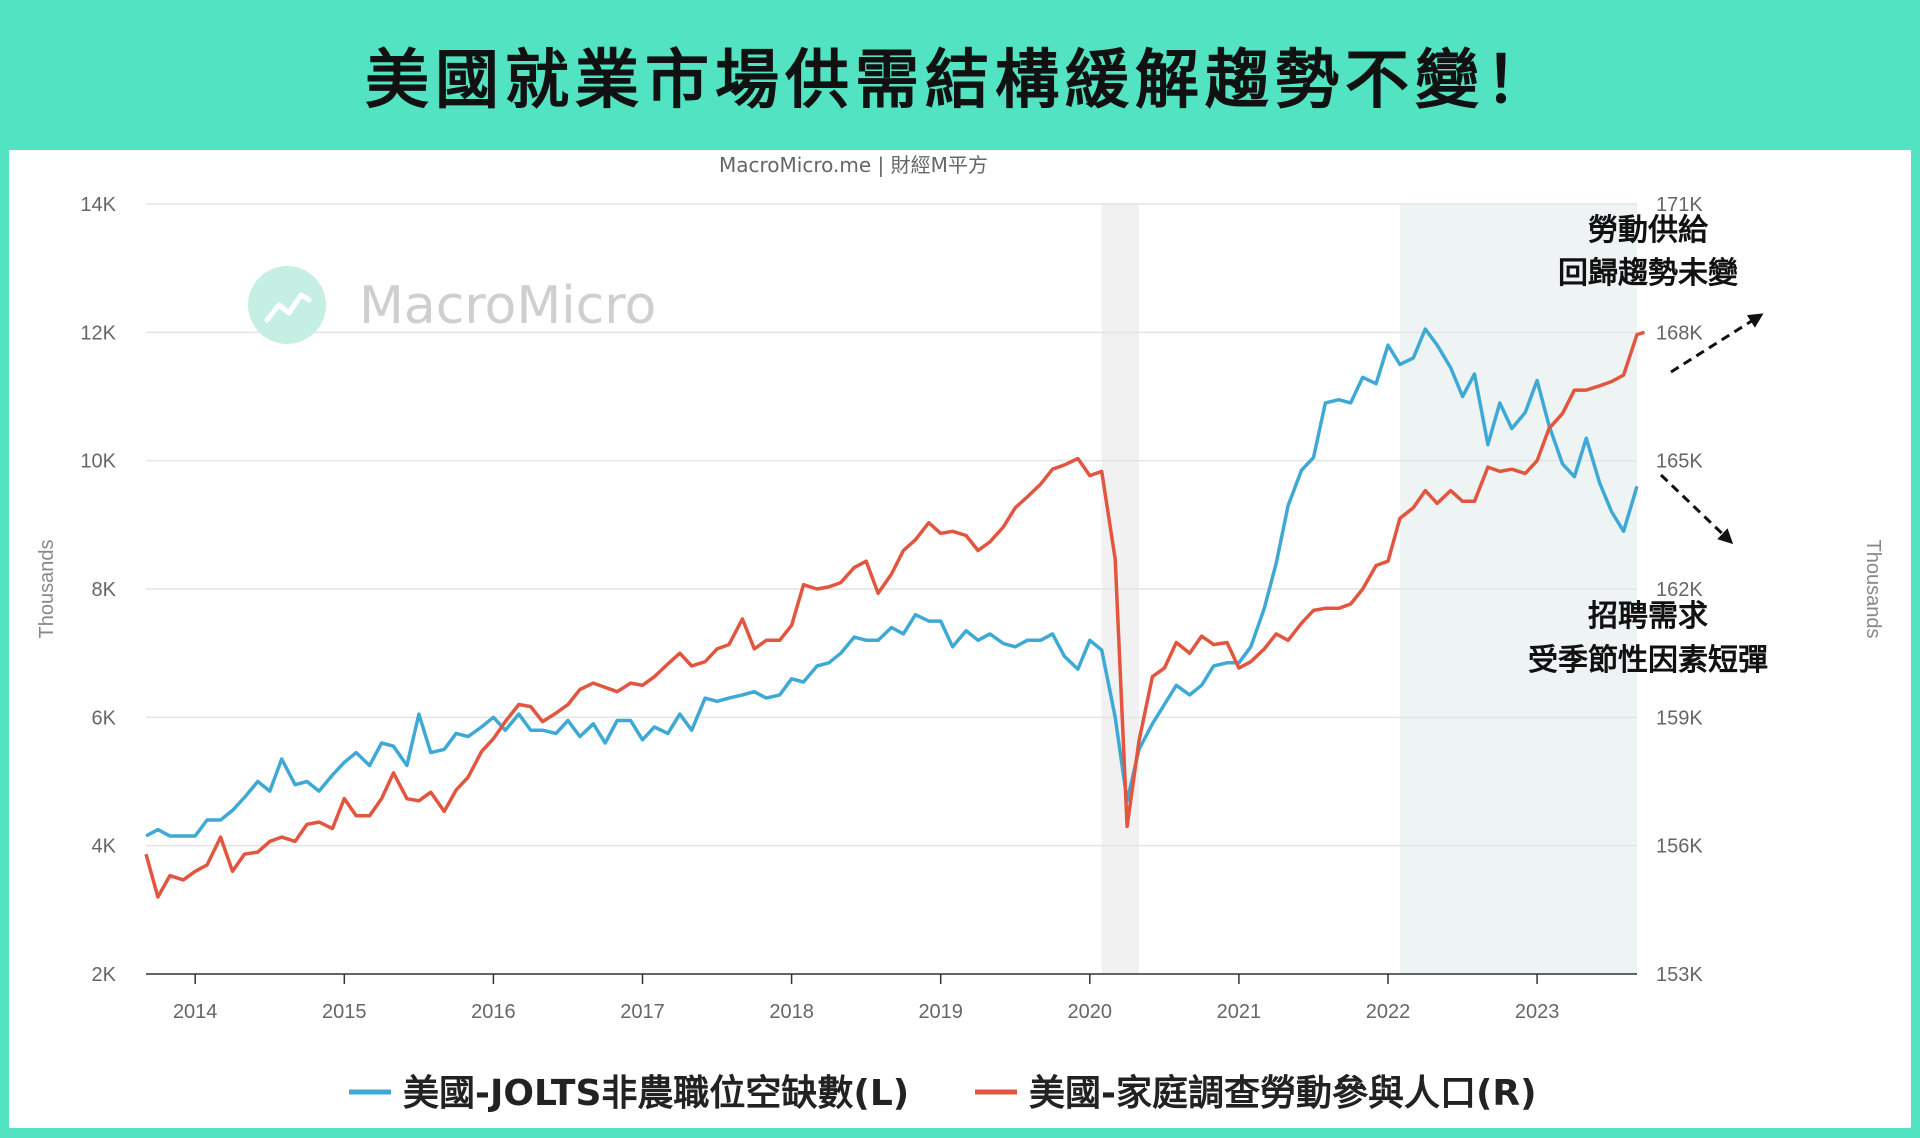  Describe the element at coordinates (1679, 975) in the screenshot. I see `y-right-tick-label: 153K` at that location.